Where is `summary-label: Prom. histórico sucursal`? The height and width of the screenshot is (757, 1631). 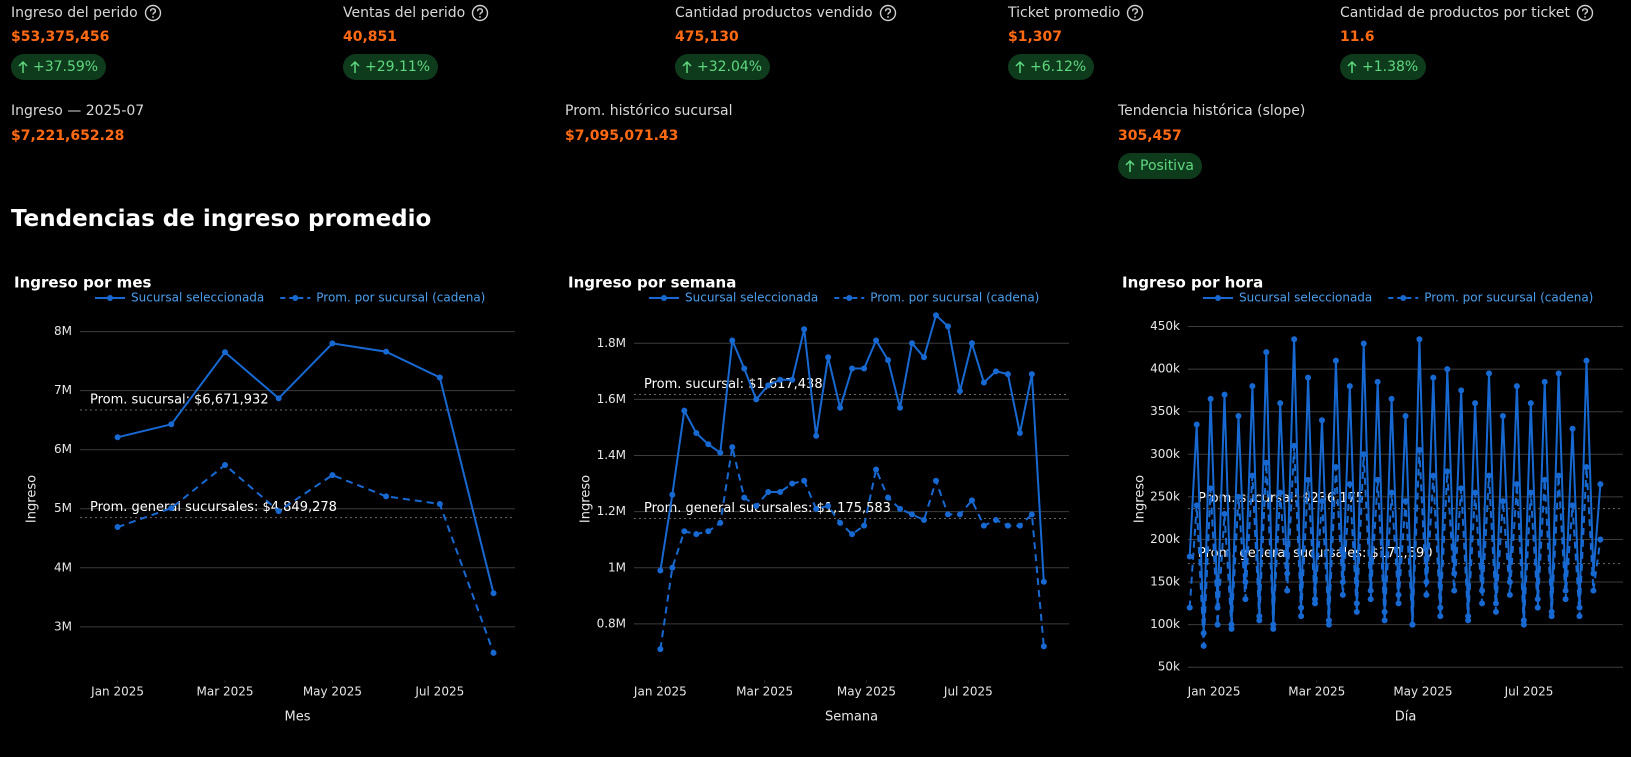 summary-label: Prom. histórico sucursal is located at coordinates (649, 111).